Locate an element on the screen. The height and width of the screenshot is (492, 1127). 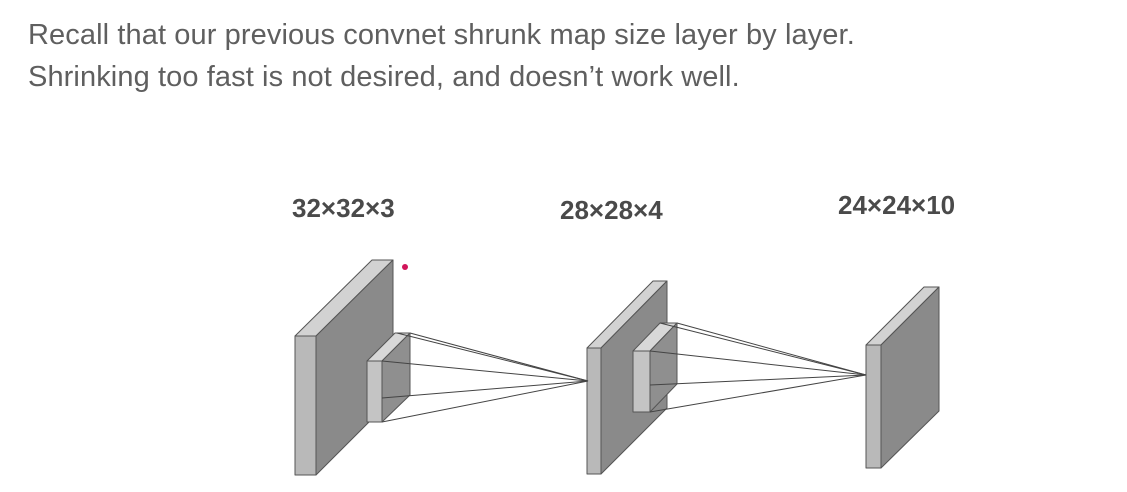
input-volume-front is located at coordinates (305, 405).